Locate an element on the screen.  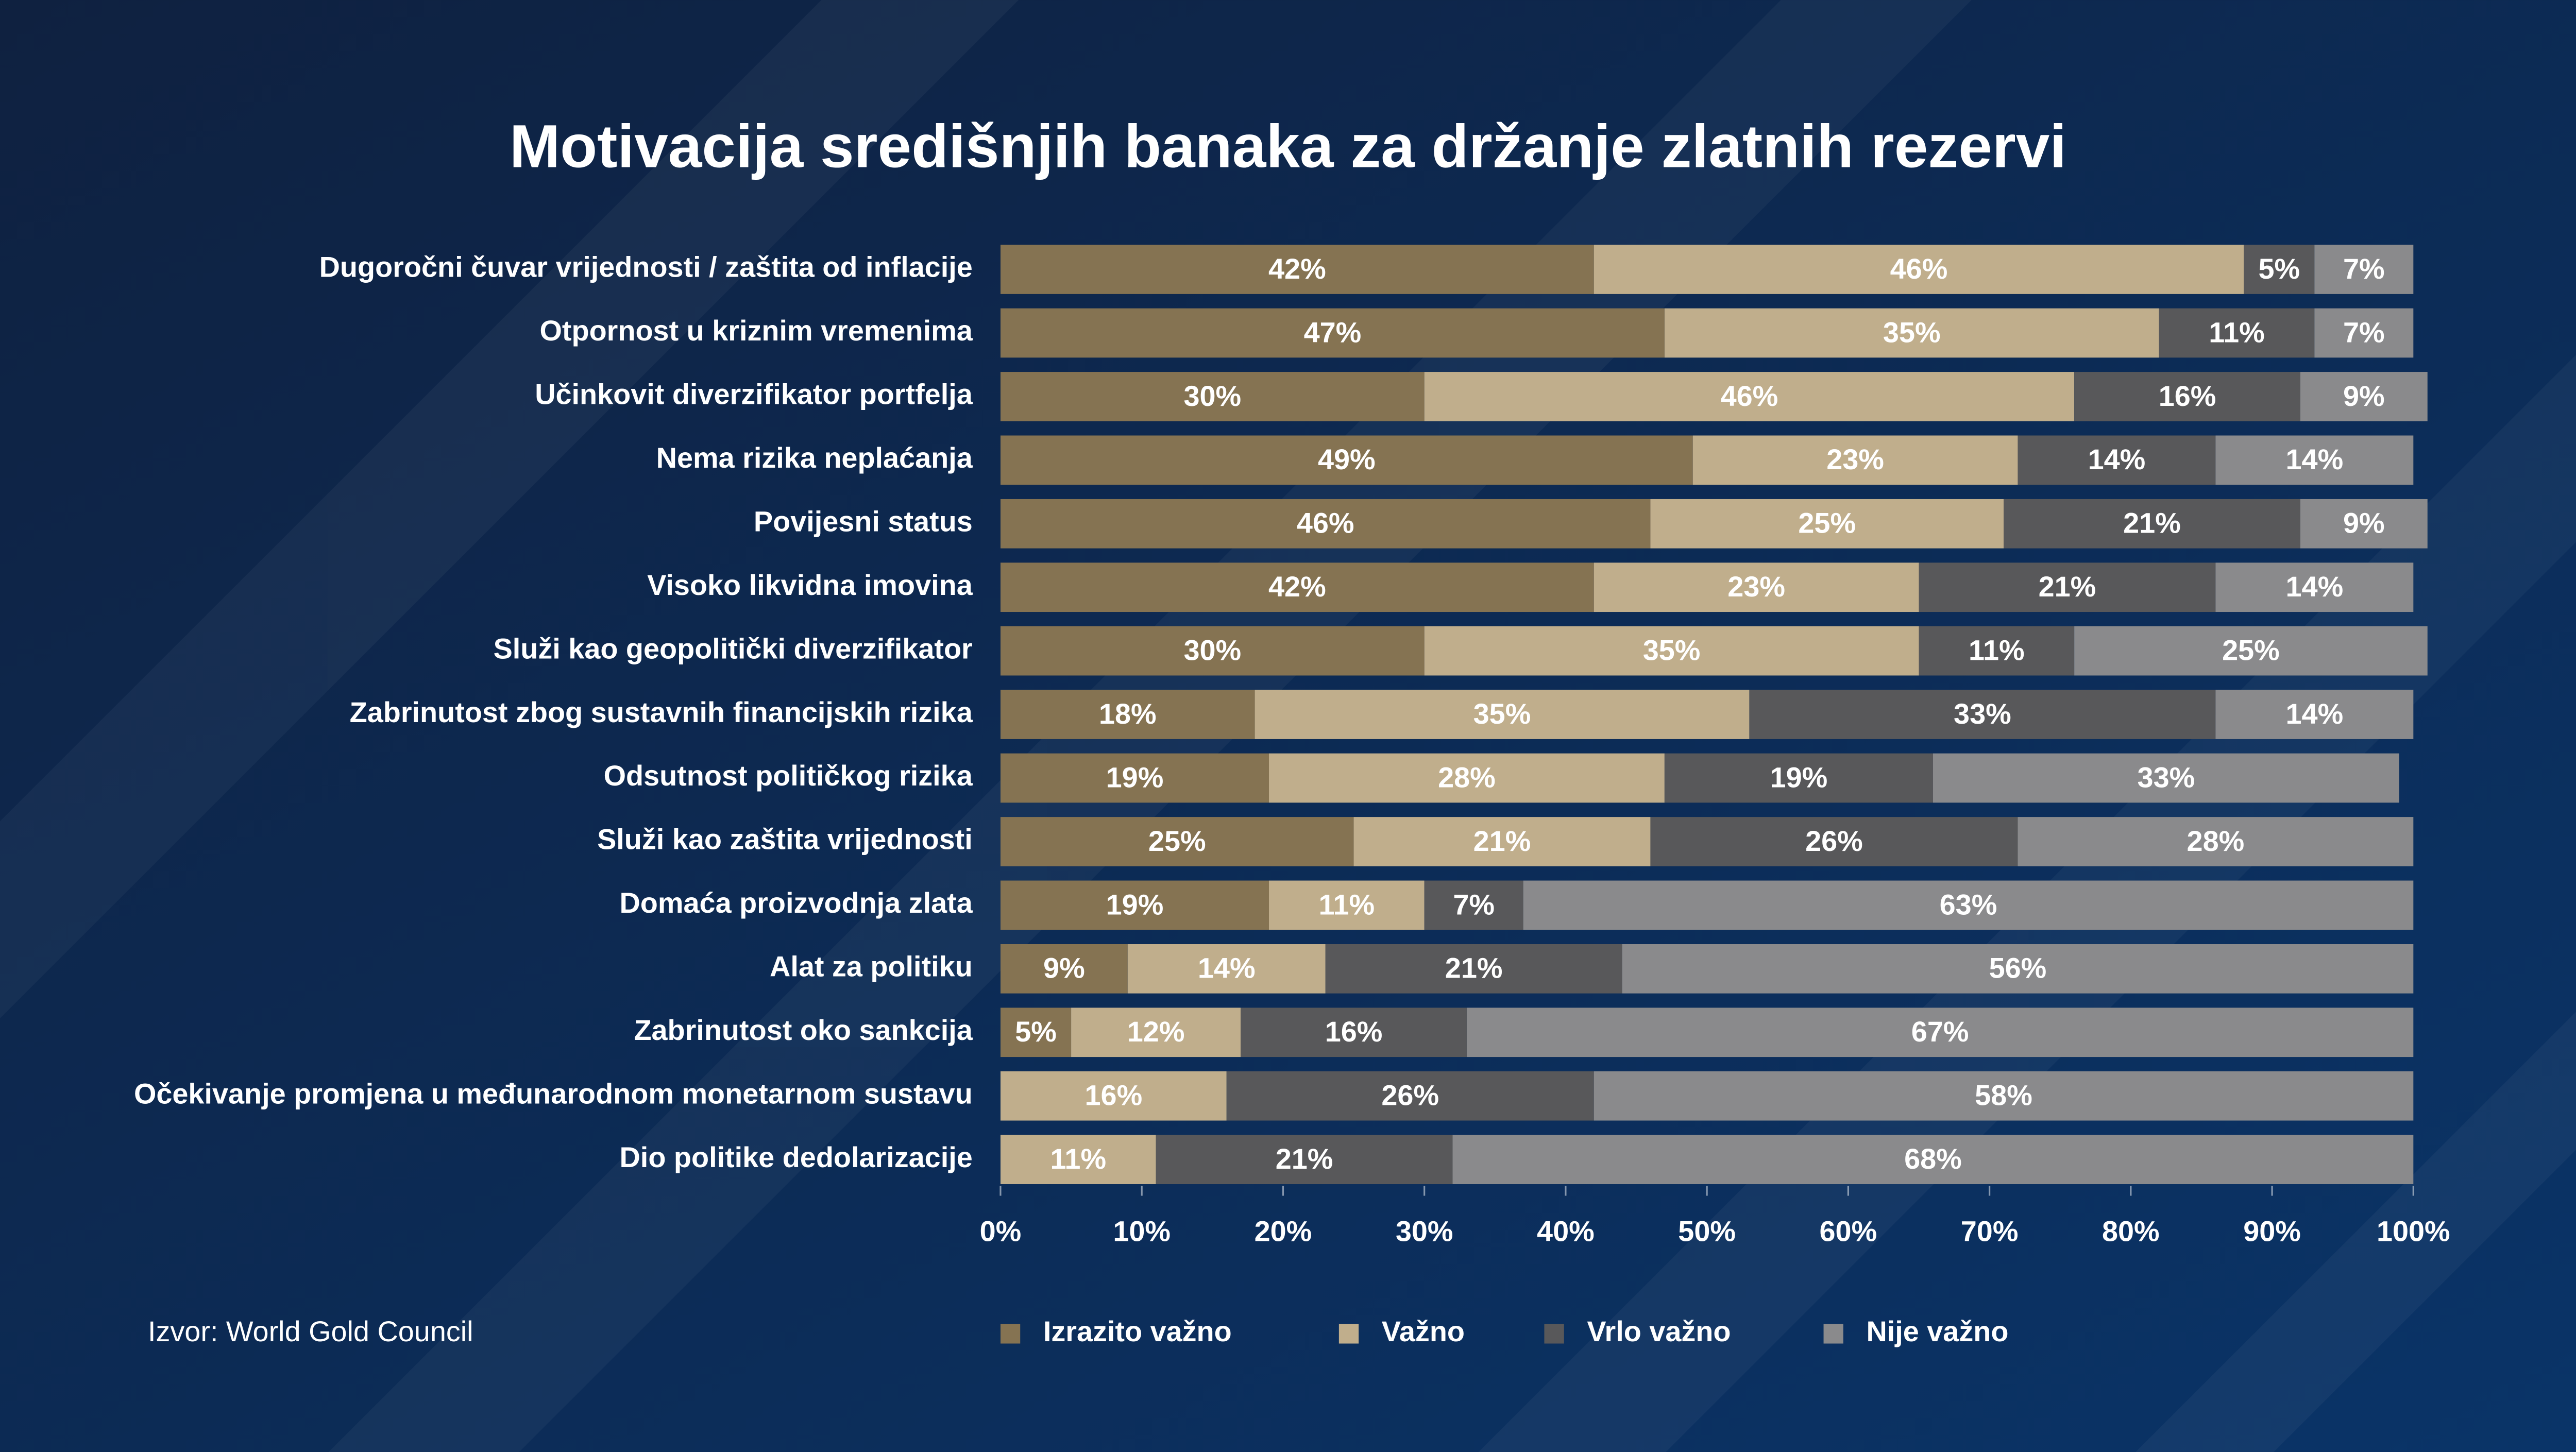
x-tick-label: 40% is located at coordinates (1566, 1232).